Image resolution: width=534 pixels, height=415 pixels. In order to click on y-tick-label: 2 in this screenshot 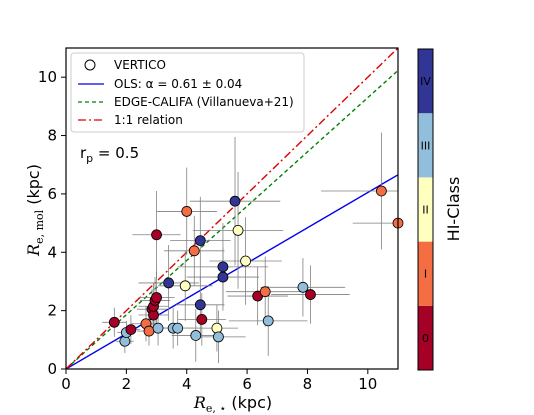, I will do `click(52, 311)`.